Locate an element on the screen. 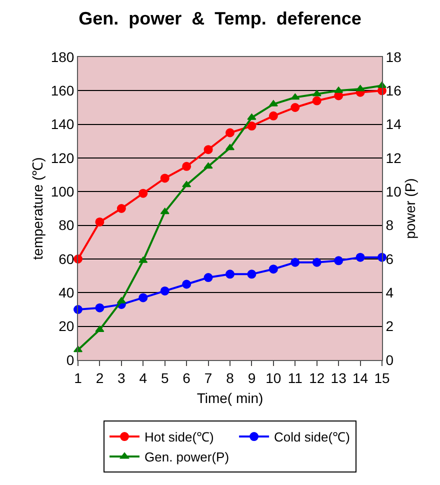  x-tick-label: 15 is located at coordinates (382, 378).